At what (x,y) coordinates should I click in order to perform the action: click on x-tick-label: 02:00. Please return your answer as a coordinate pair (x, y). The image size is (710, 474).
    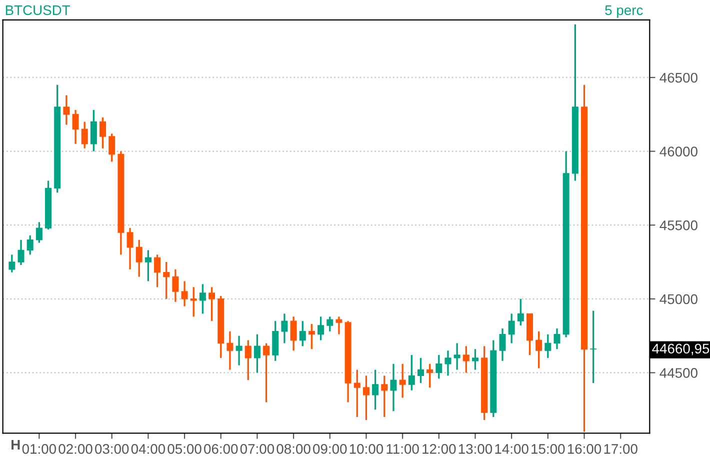
    Looking at the image, I should click on (75, 449).